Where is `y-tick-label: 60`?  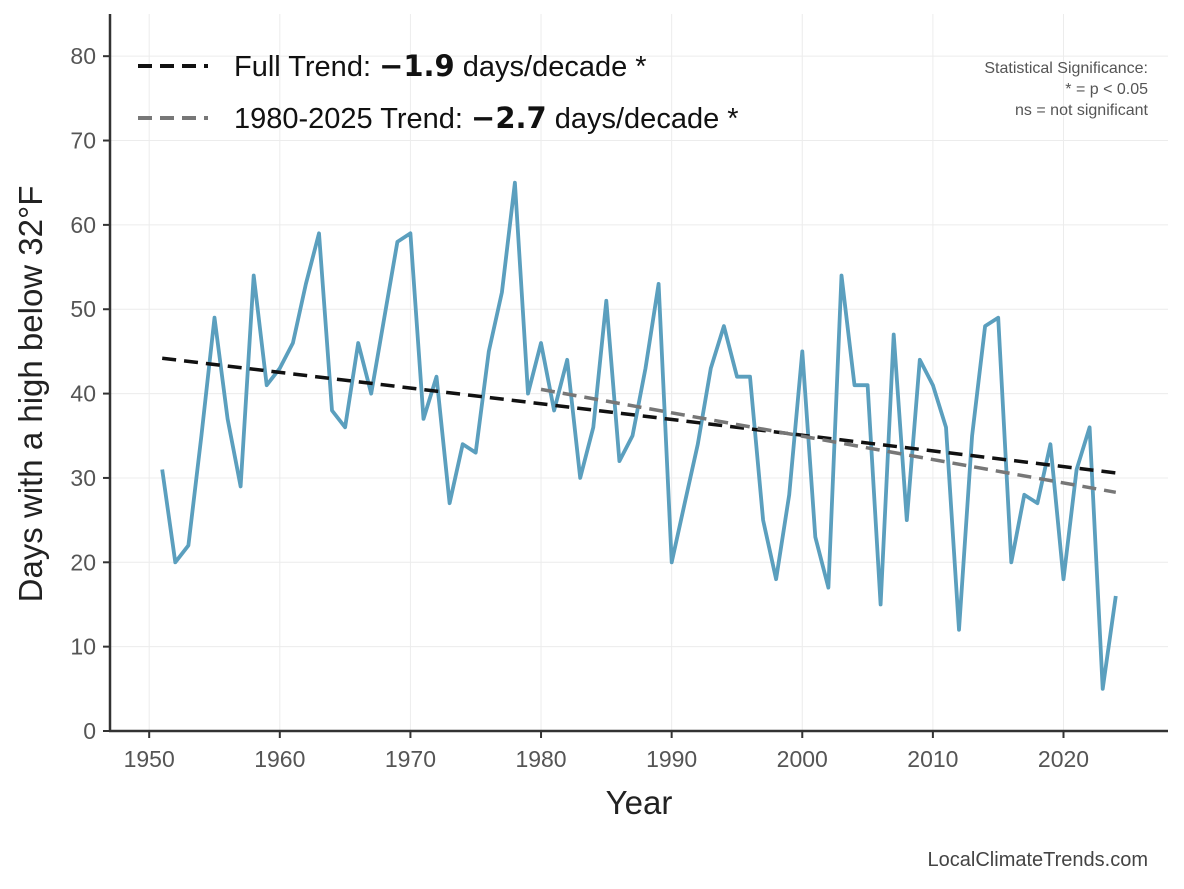
y-tick-label: 60 is located at coordinates (83, 225).